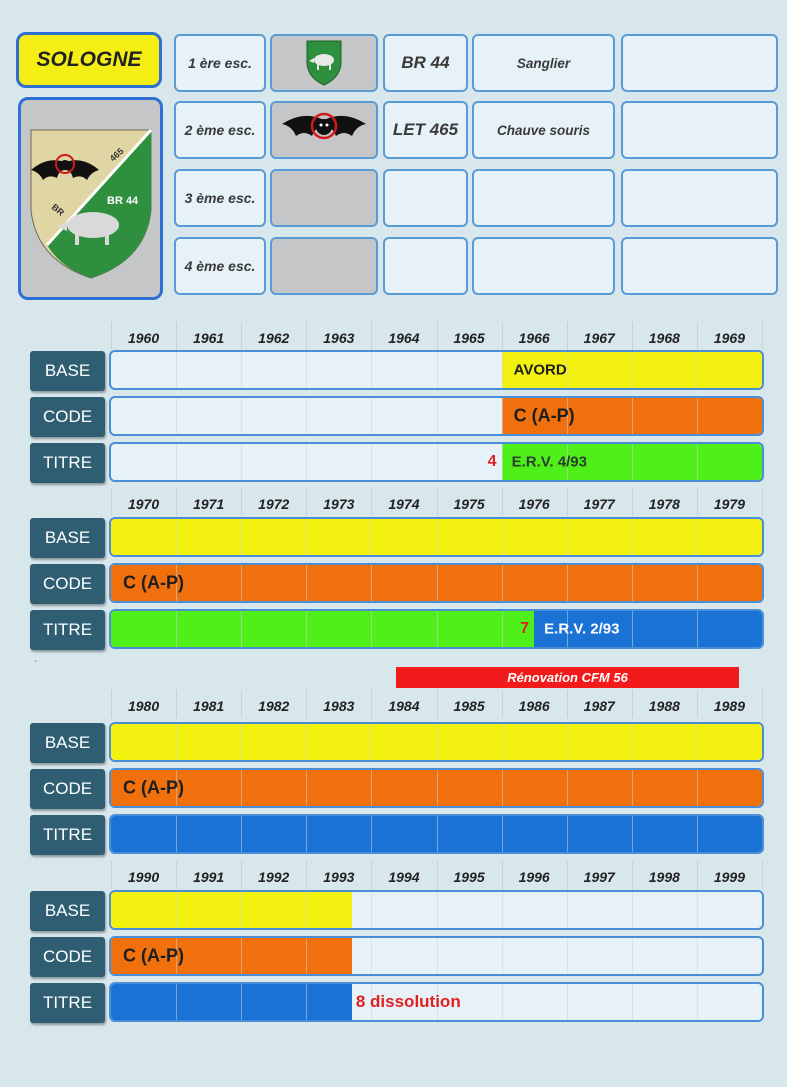 The width and height of the screenshot is (787, 1087). I want to click on year-label: 1966, so click(534, 338).